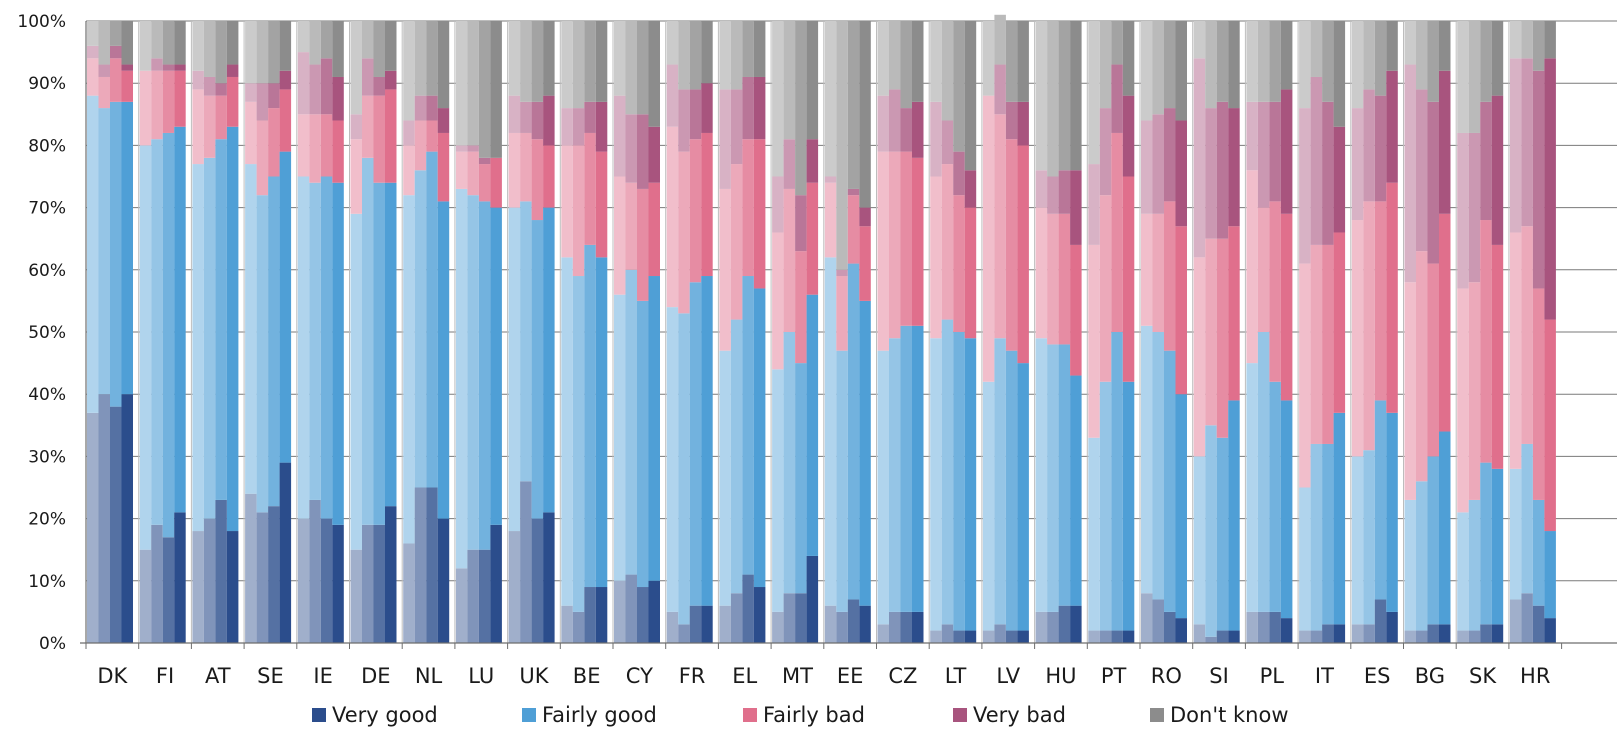 The height and width of the screenshot is (752, 1617). Describe the element at coordinates (1380, 148) in the screenshot. I see `bar-segment-es-very-bad` at that location.